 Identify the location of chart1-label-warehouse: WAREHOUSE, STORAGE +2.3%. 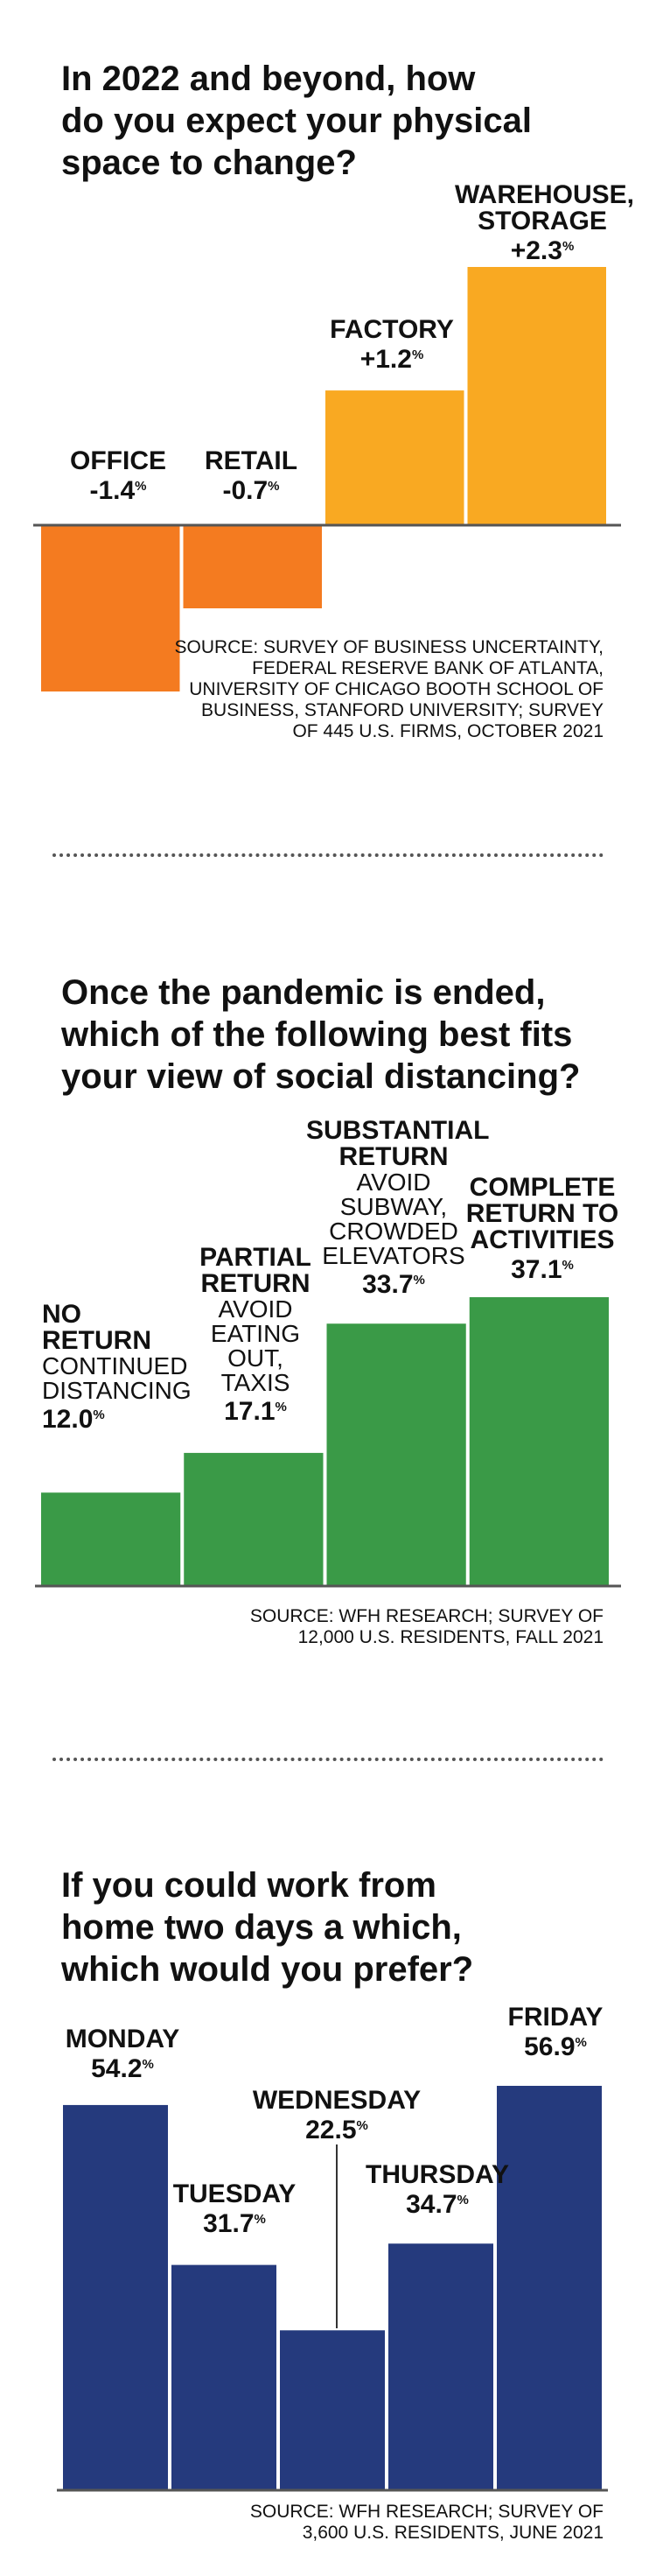
(545, 222).